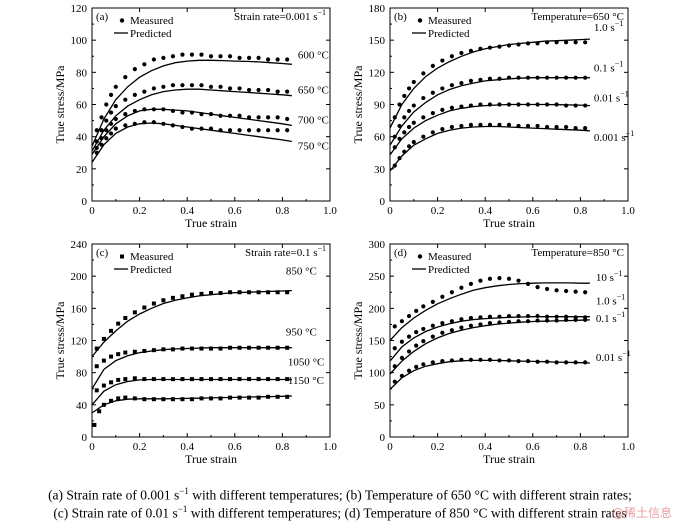  What do you see at coordinates (79, 41) in the screenshot?
I see `y-tick-label: 100` at bounding box center [79, 41].